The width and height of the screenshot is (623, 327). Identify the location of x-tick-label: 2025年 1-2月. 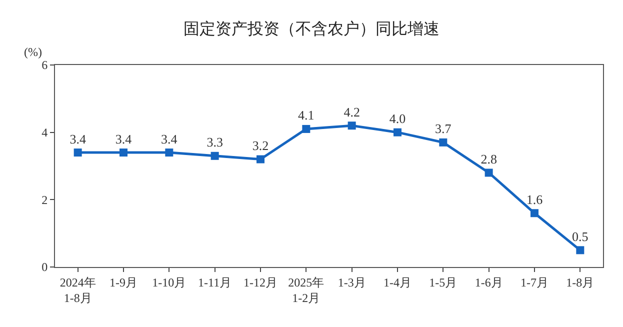
(306, 290).